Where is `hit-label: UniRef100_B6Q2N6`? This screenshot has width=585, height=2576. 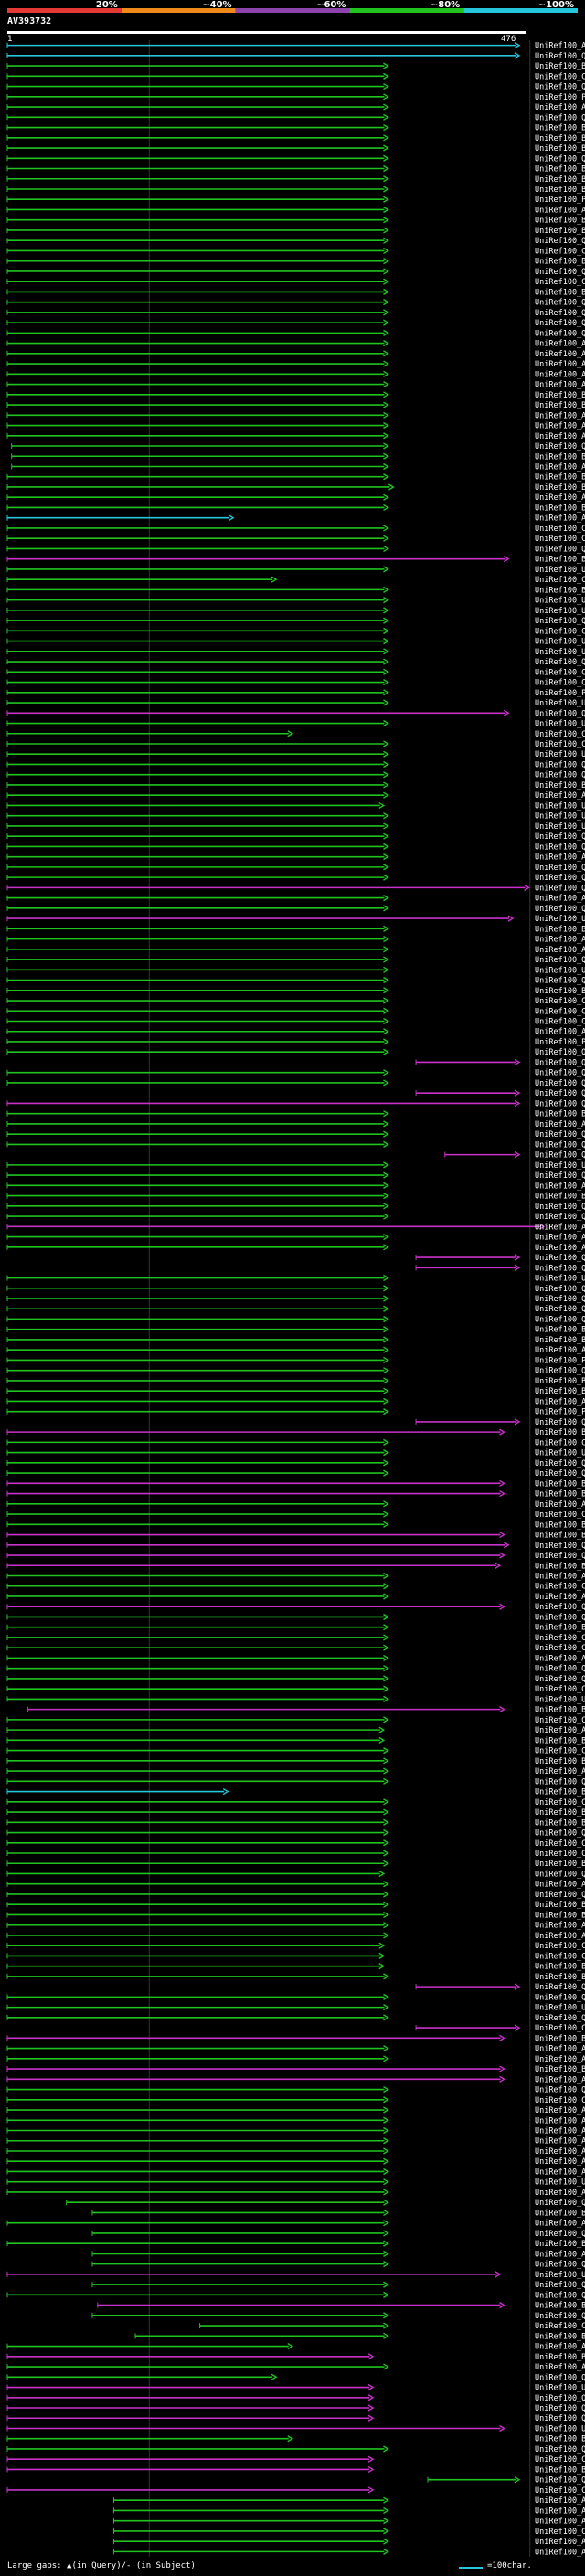
hit-label: UniRef100_B6Q2N6 is located at coordinates (560, 1197).